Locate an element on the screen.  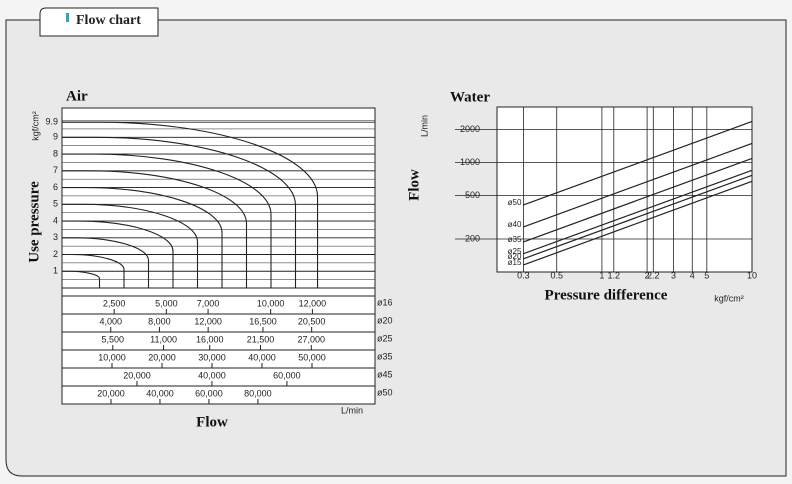
scale-name: ø20 is located at coordinates (385, 320).